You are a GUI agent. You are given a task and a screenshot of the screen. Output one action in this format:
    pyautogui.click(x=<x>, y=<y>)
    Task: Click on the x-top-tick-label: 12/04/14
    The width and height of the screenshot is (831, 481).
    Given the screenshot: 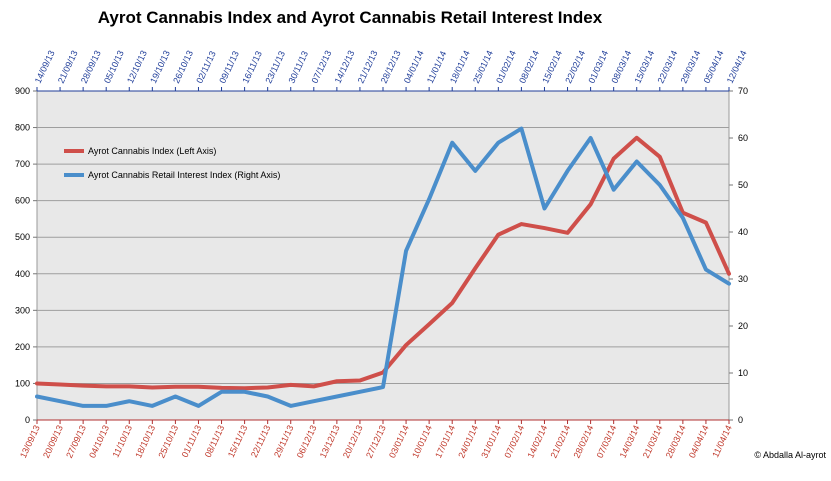 What is the action you would take?
    pyautogui.click(x=737, y=67)
    